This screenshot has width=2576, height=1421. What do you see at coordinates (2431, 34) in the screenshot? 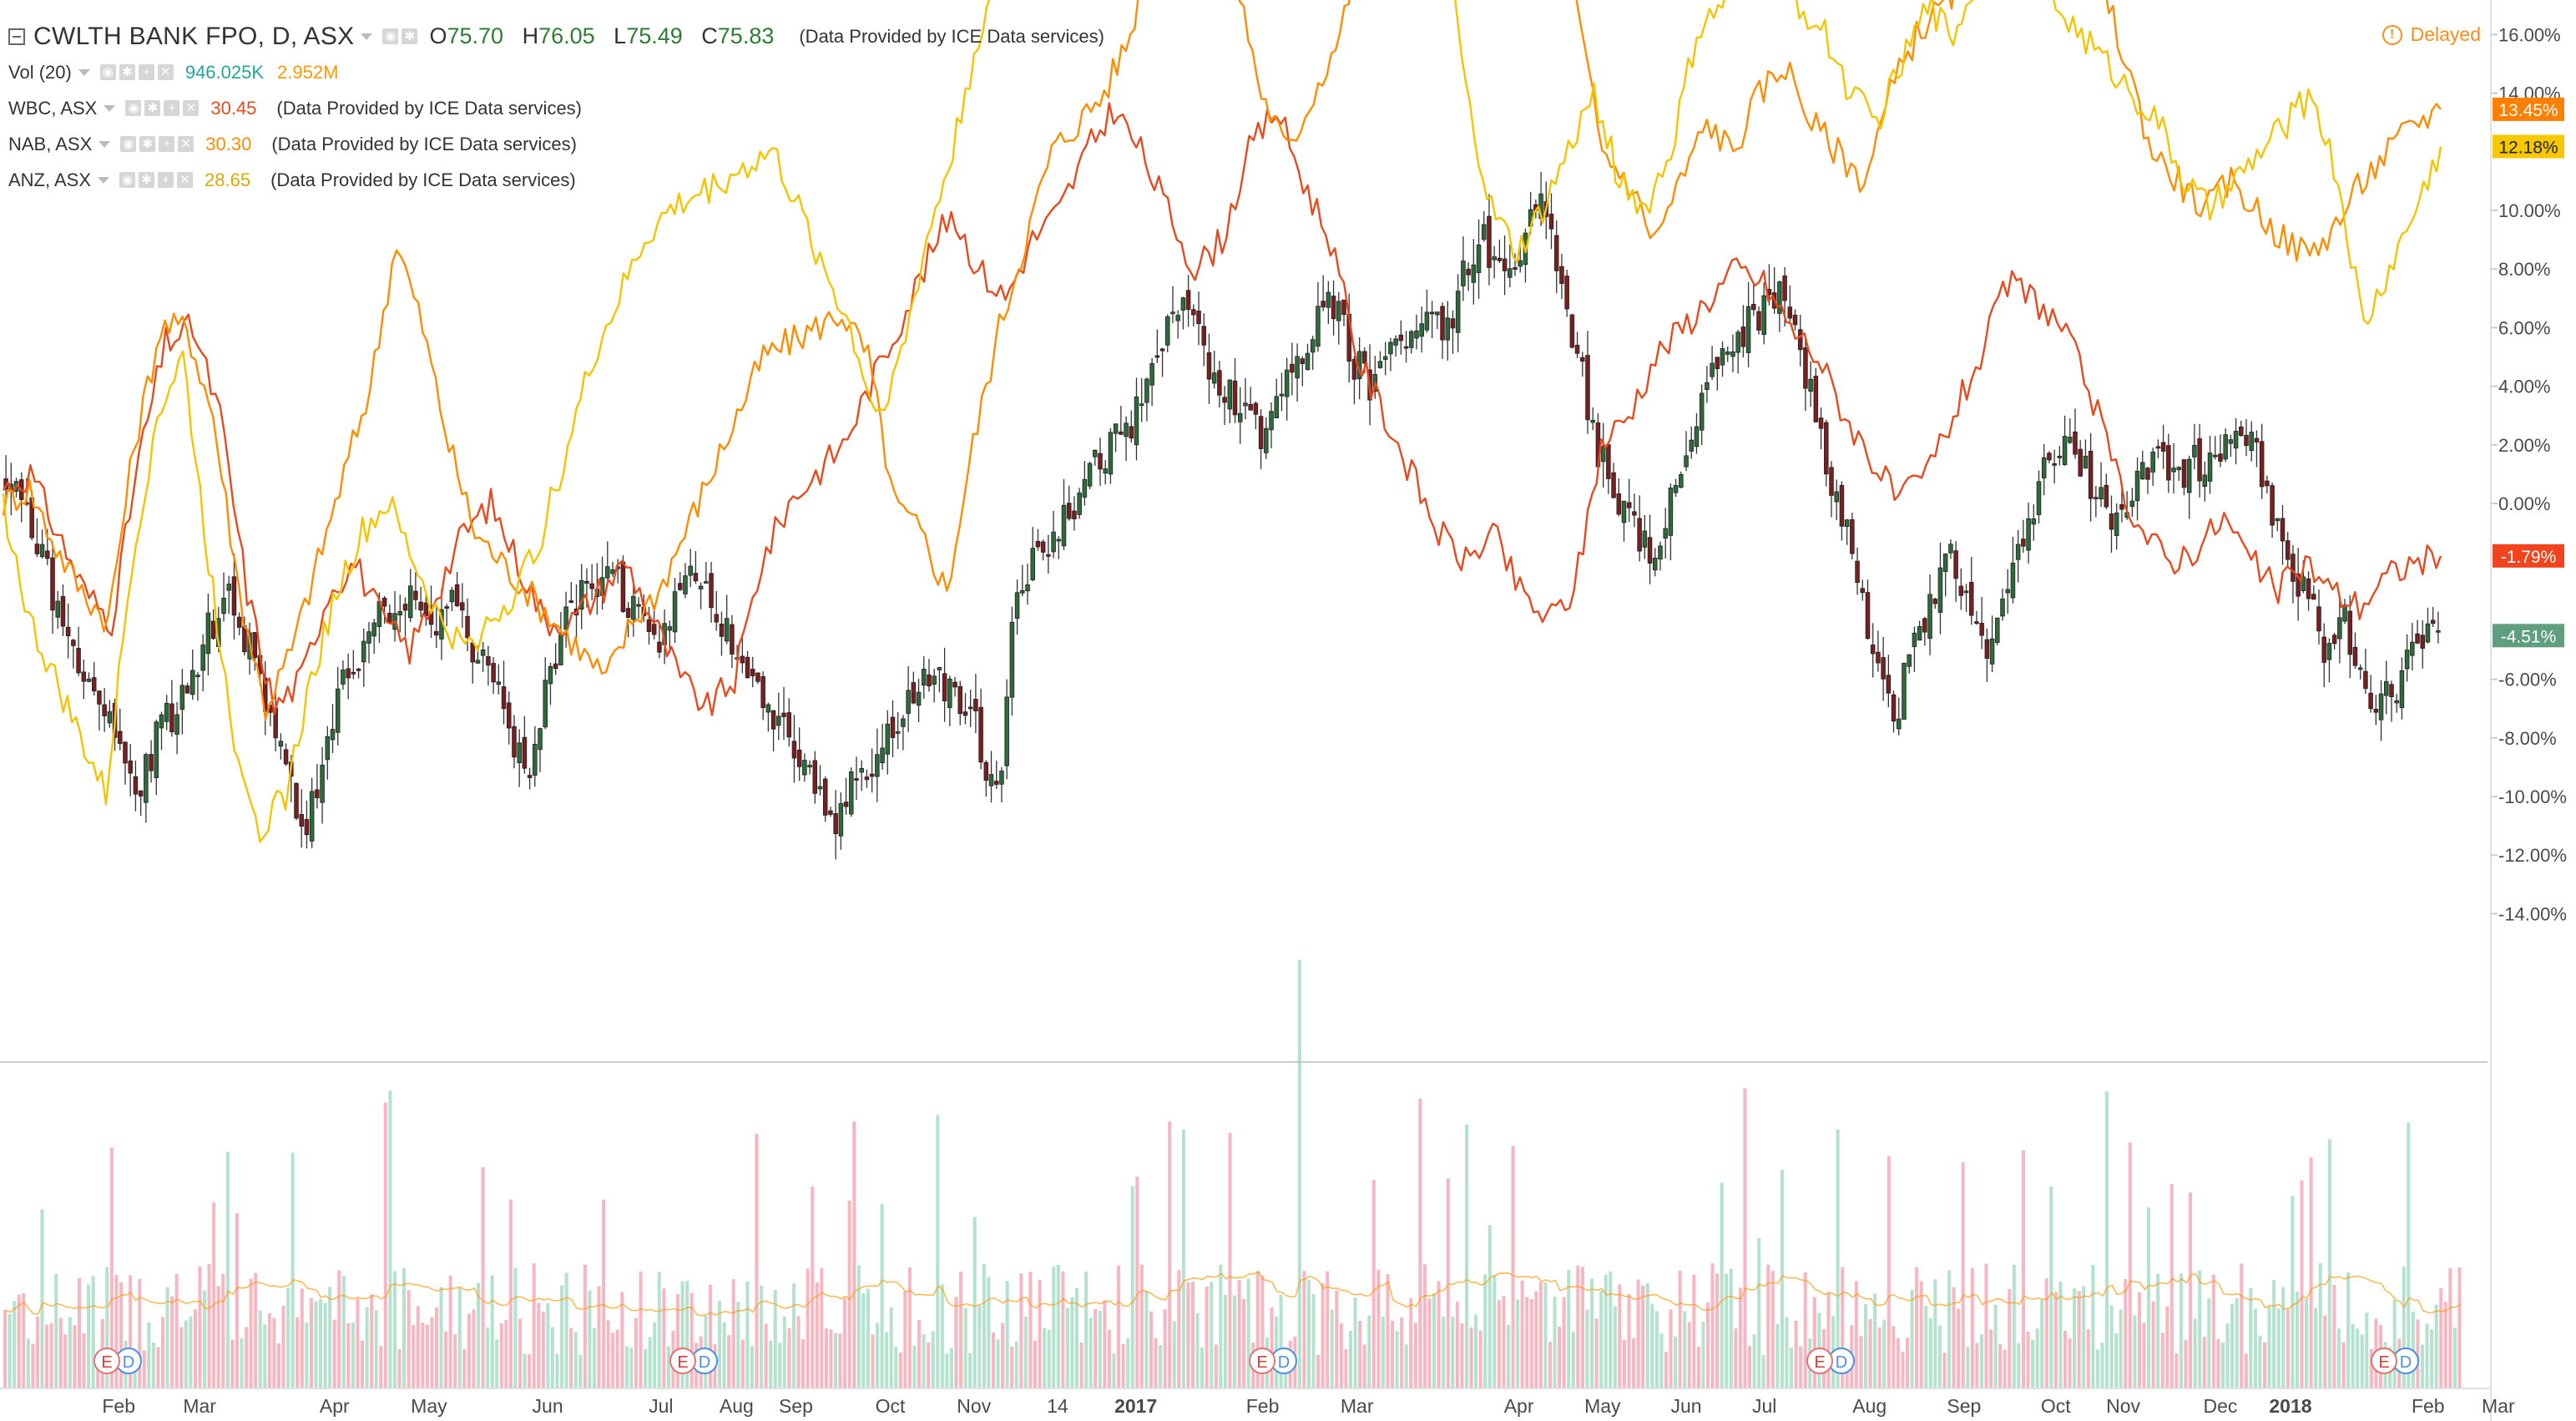
I see `delayed-indicator: ! Delayed` at bounding box center [2431, 34].